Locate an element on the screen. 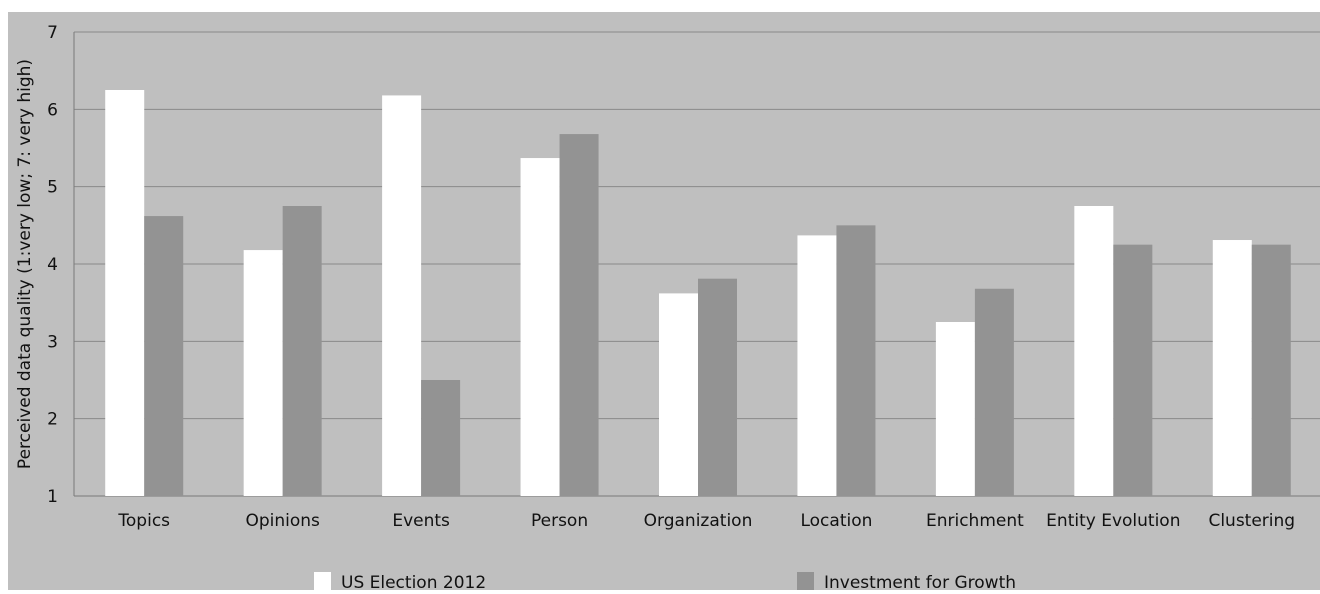  y-tick-label: 2 is located at coordinates (52, 420).